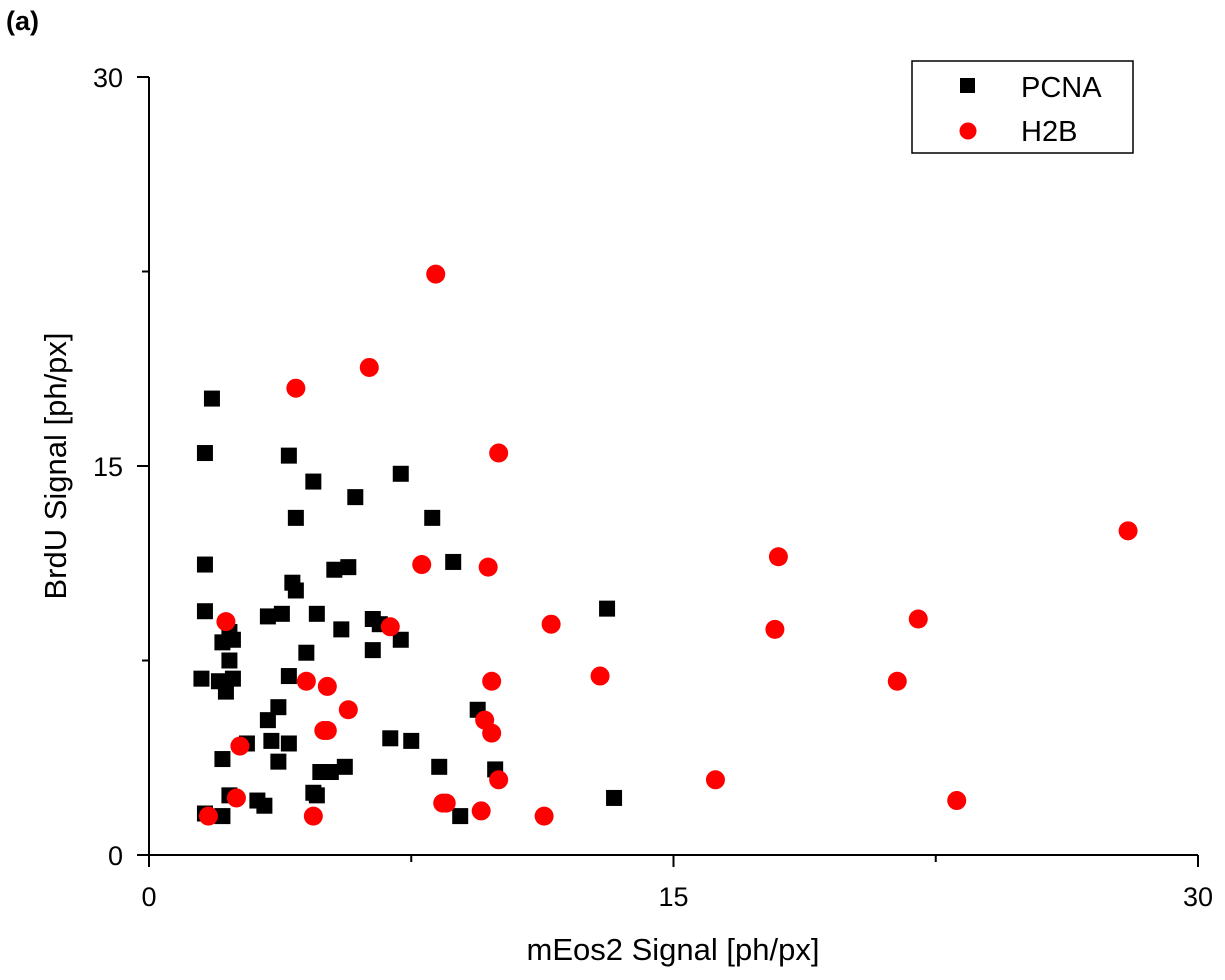 The height and width of the screenshot is (980, 1225). I want to click on y-axis-title: BrdU Signal [ph/px], so click(55, 465).